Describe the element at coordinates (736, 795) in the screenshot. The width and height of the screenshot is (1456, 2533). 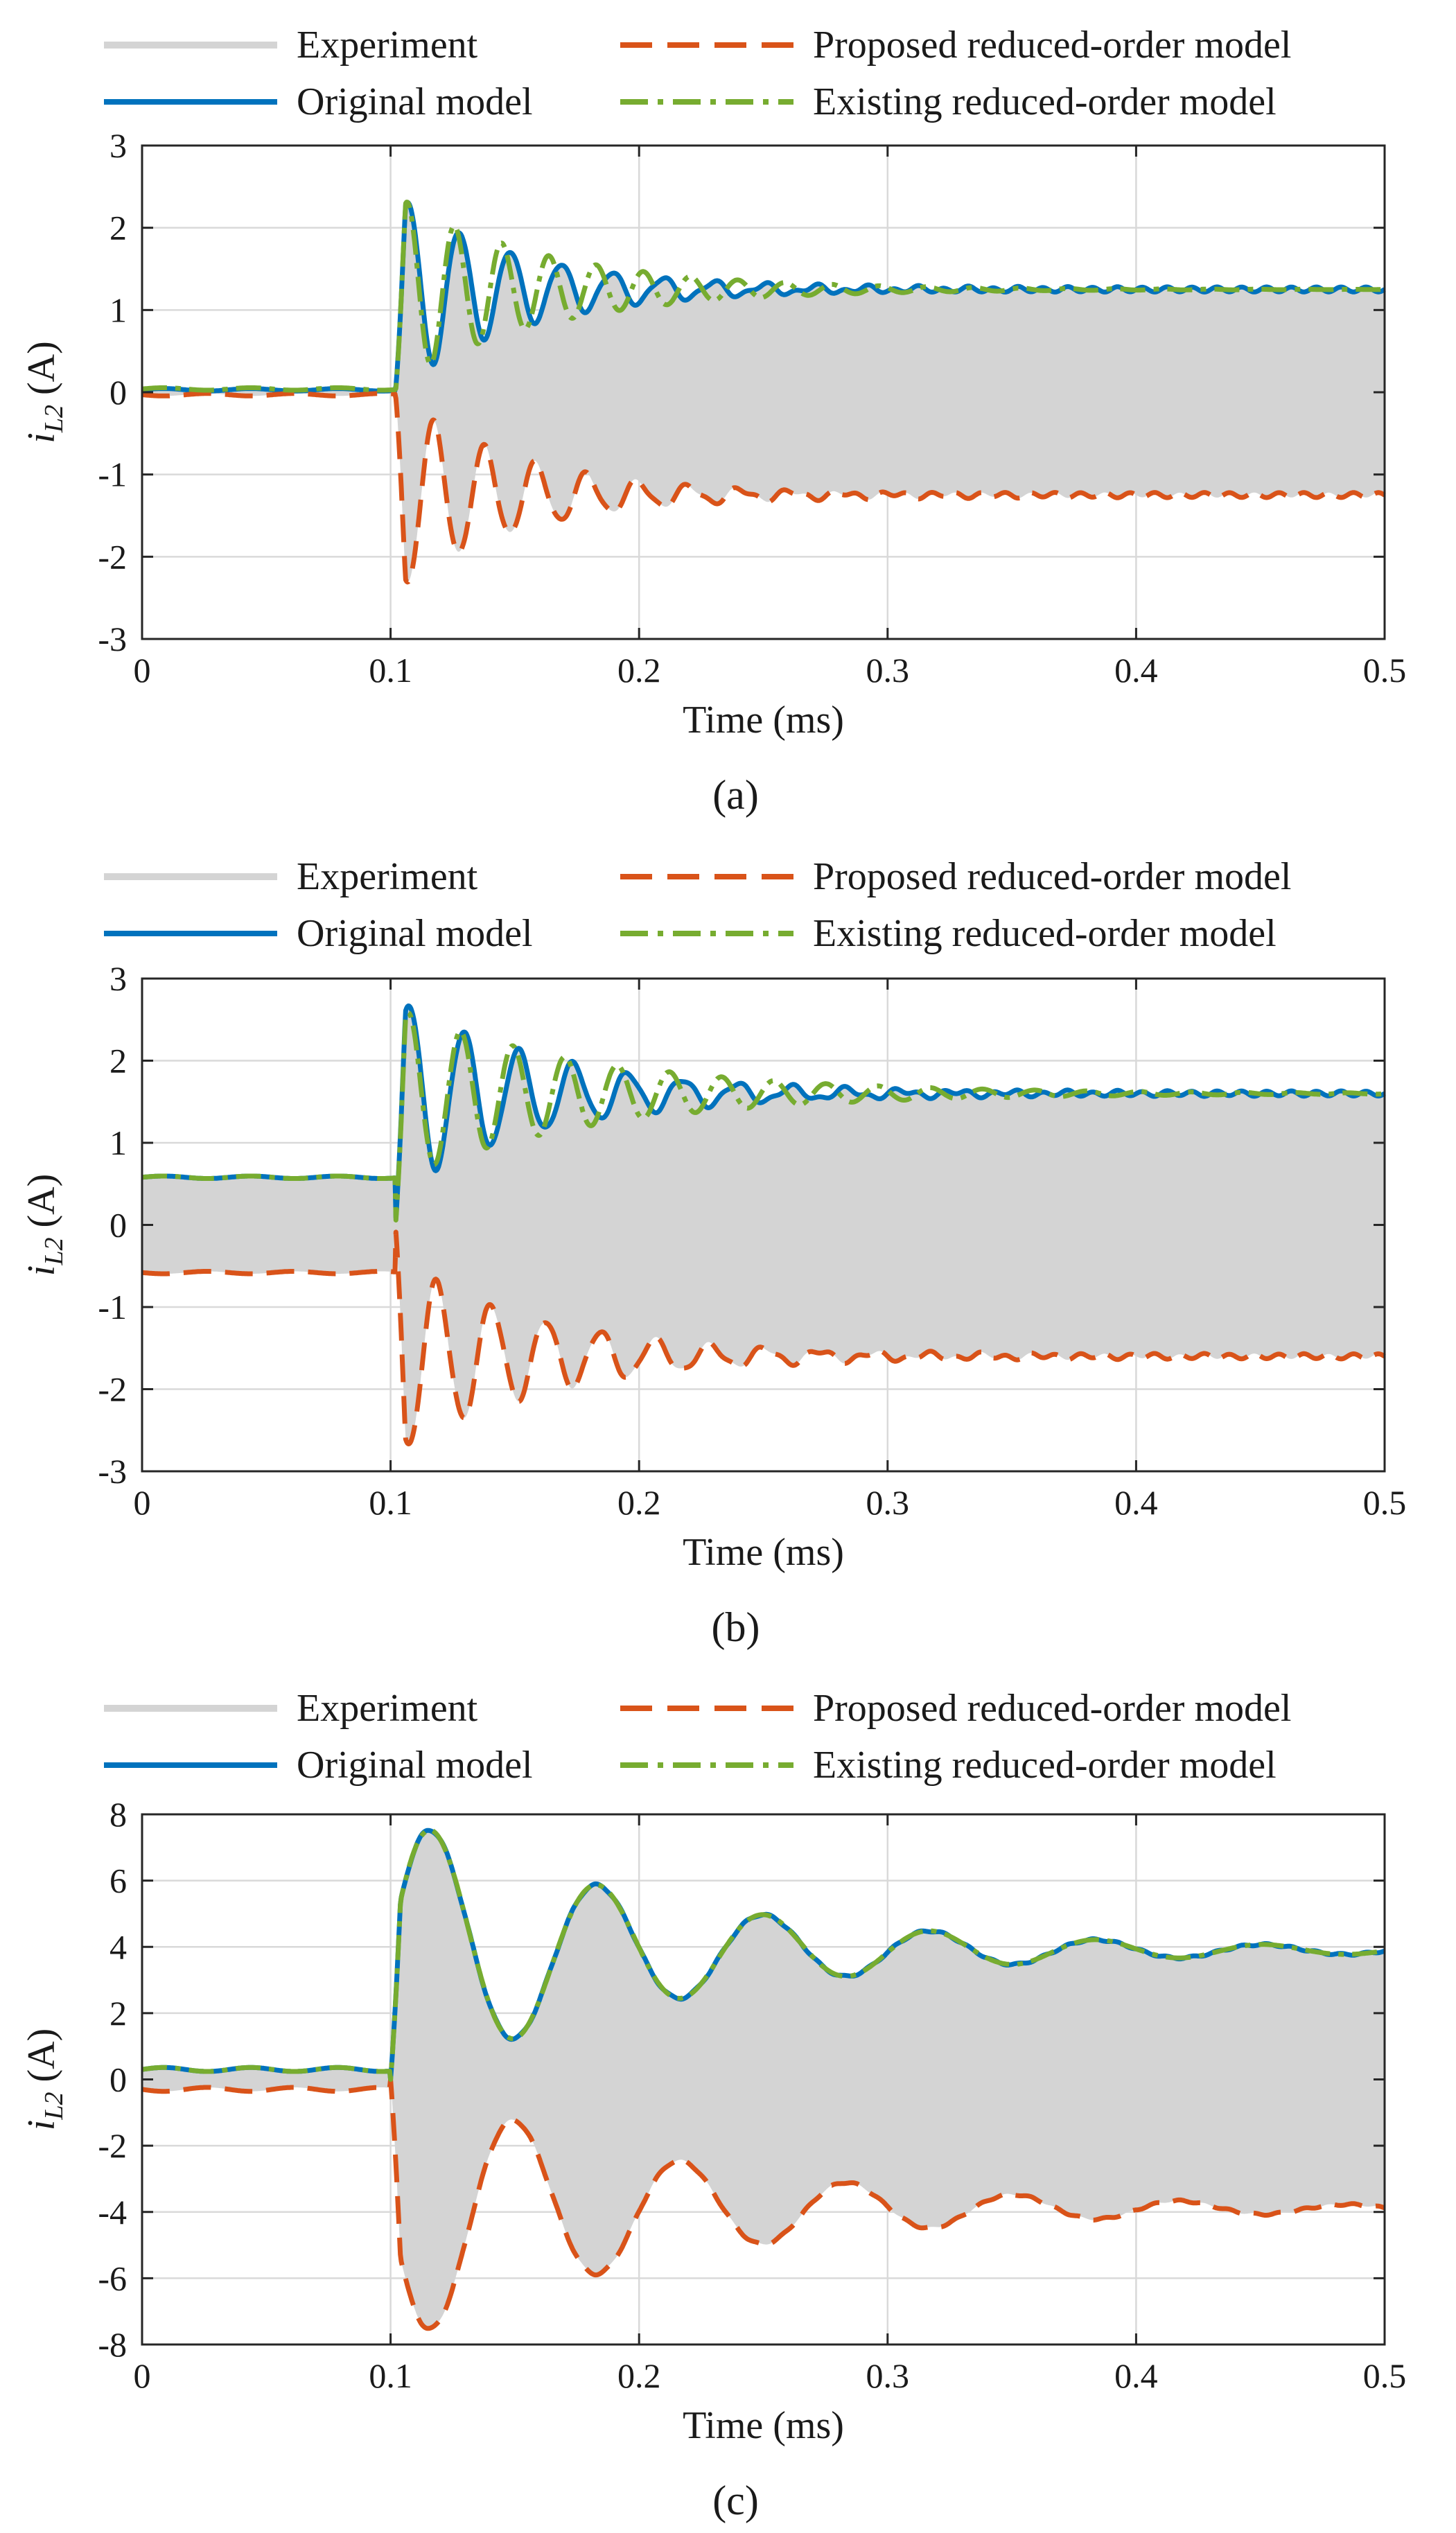
I see `panel-caption: (a)` at that location.